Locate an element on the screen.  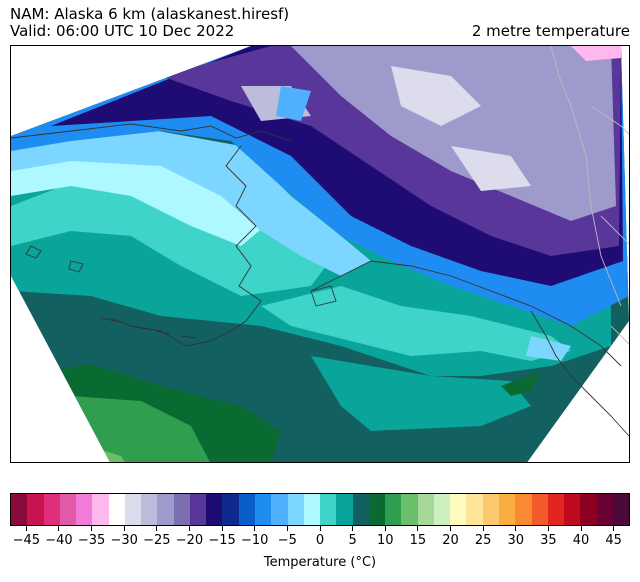
sky-coast is located at coordinates (191, 201).